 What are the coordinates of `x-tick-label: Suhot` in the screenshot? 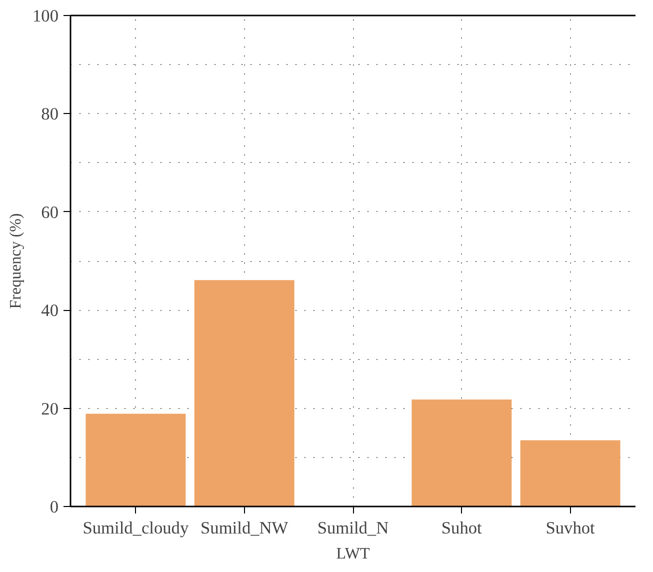 It's located at (461, 528).